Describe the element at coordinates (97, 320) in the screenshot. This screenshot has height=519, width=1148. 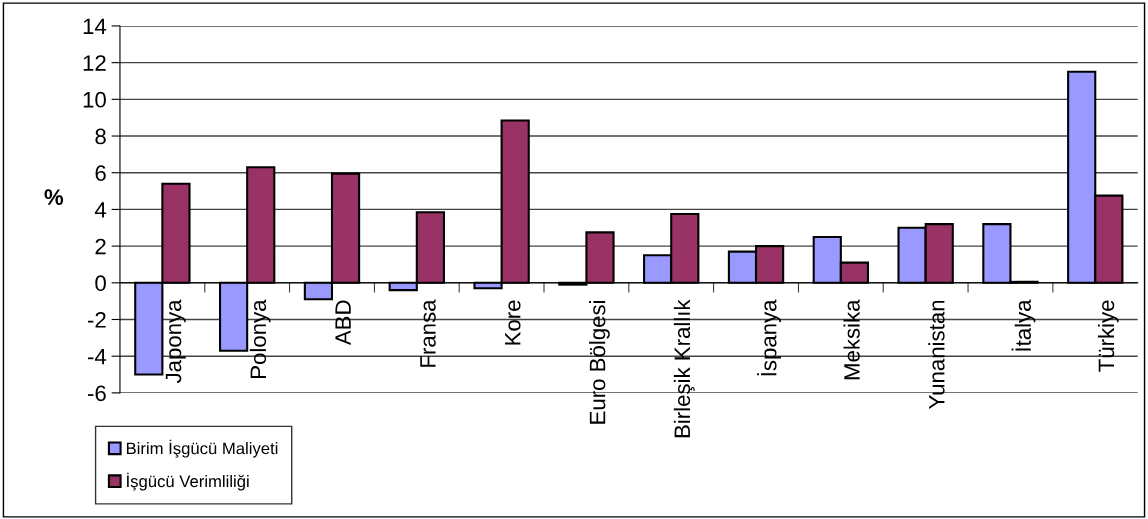
I see `y-tick-label: -2` at that location.